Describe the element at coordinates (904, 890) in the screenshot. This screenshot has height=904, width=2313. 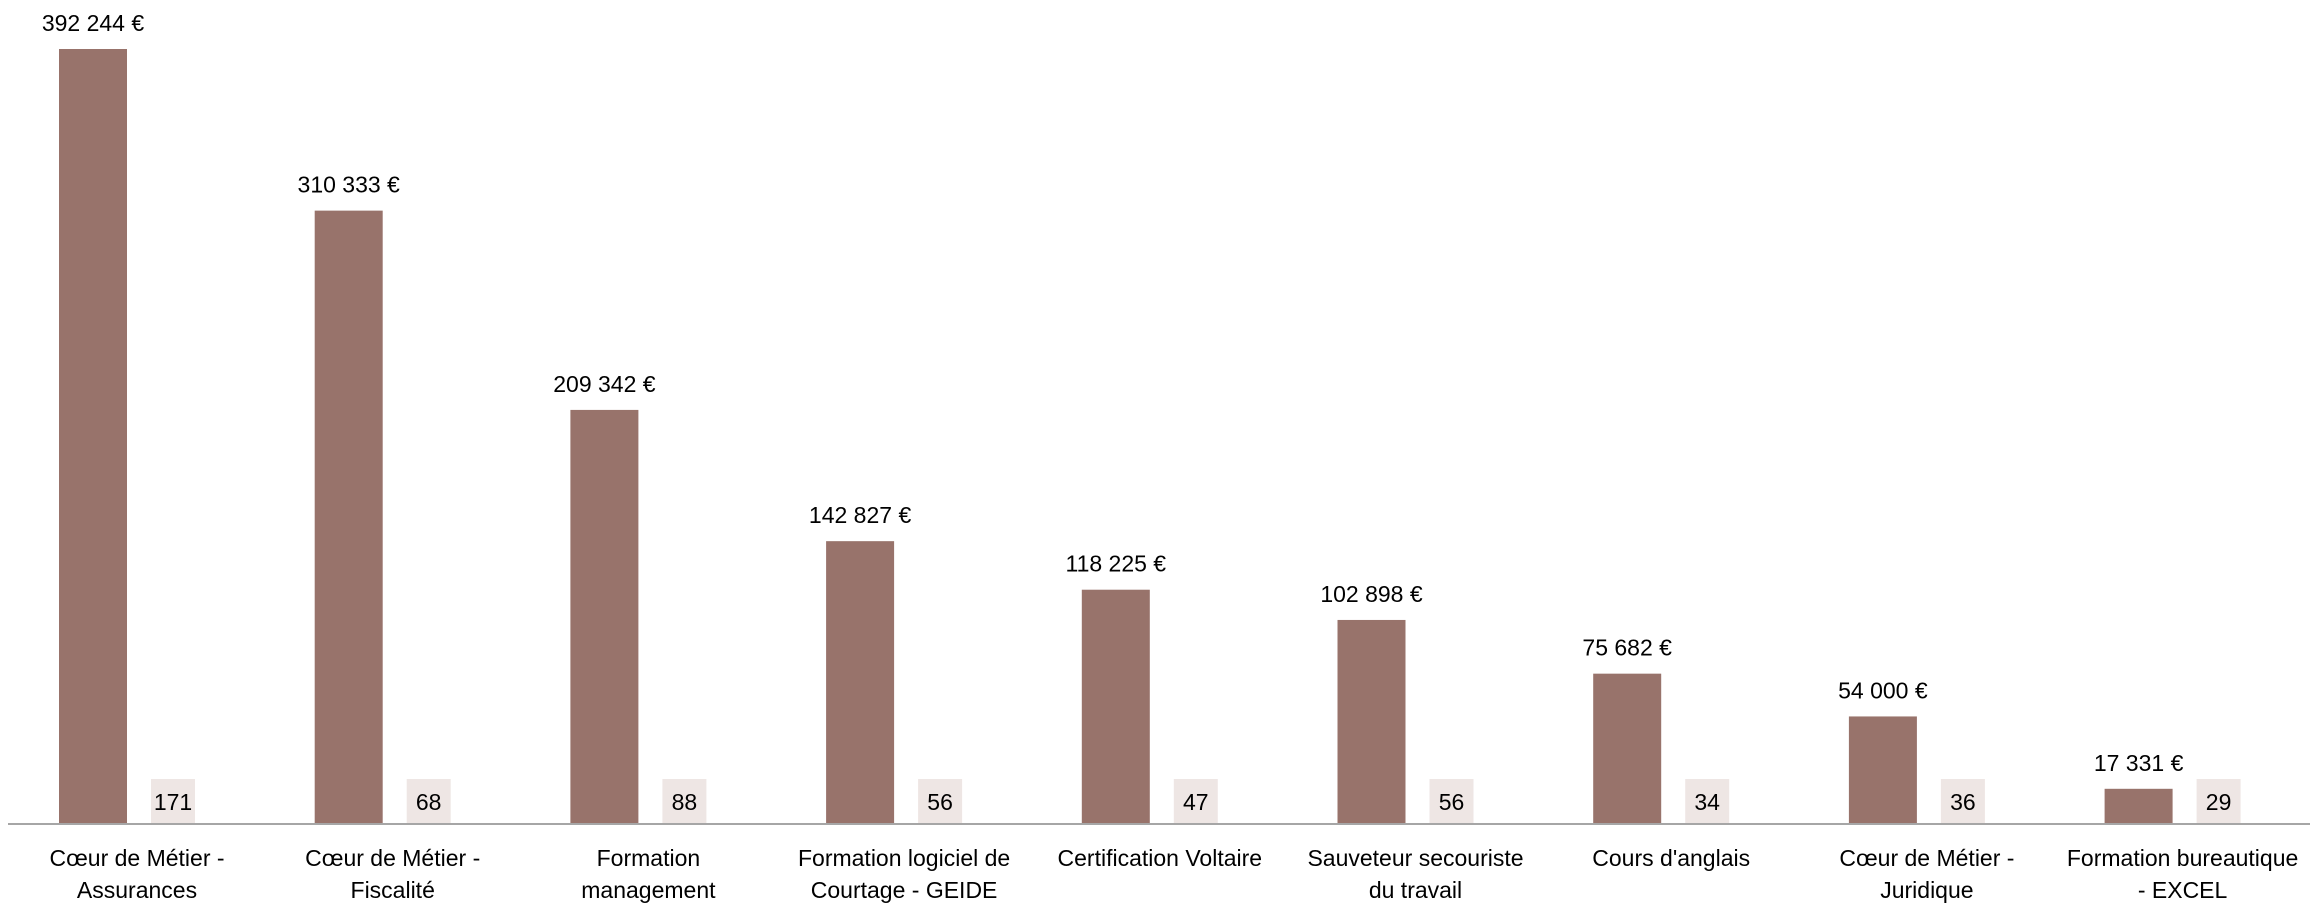
I see `category-label: Courtage - GEIDE` at that location.